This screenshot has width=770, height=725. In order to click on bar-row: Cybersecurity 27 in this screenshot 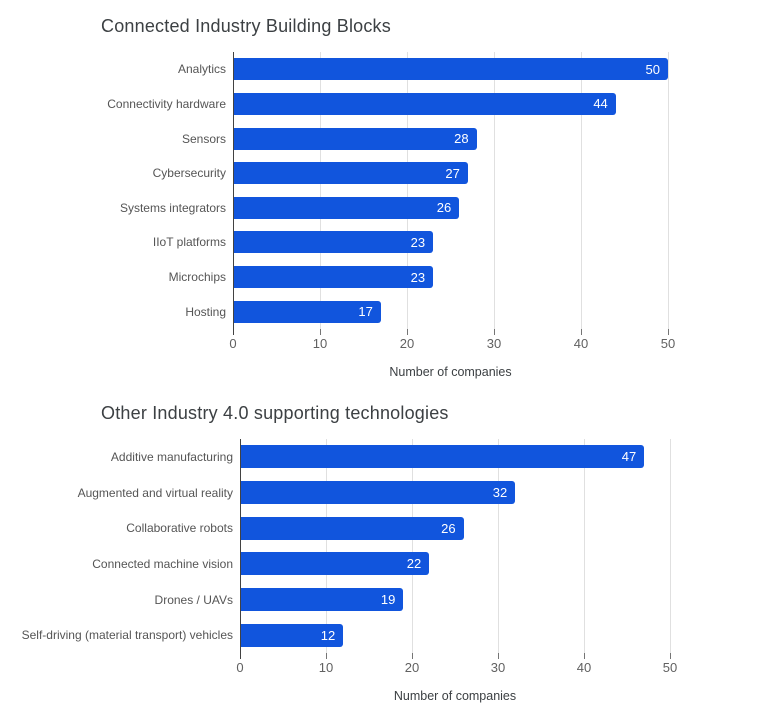, I will do `click(410, 173)`.